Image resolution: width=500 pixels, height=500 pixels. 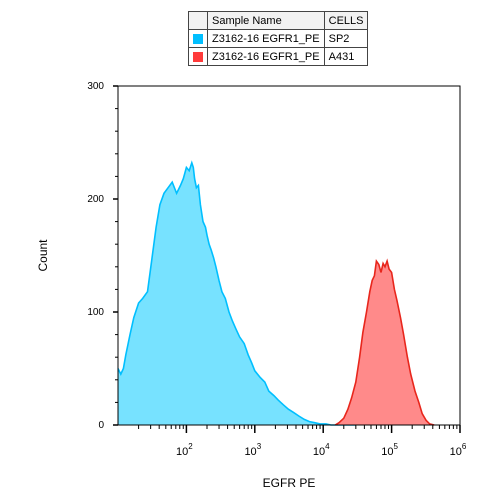 I want to click on x-axis-label: EGFR PE, so click(x=289, y=483).